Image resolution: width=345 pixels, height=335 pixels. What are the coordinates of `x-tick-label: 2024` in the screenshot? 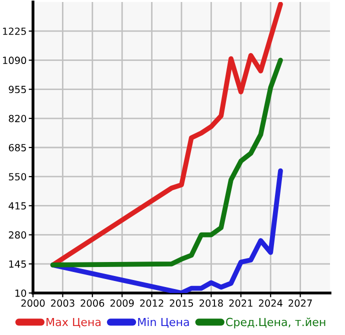 It's located at (270, 303).